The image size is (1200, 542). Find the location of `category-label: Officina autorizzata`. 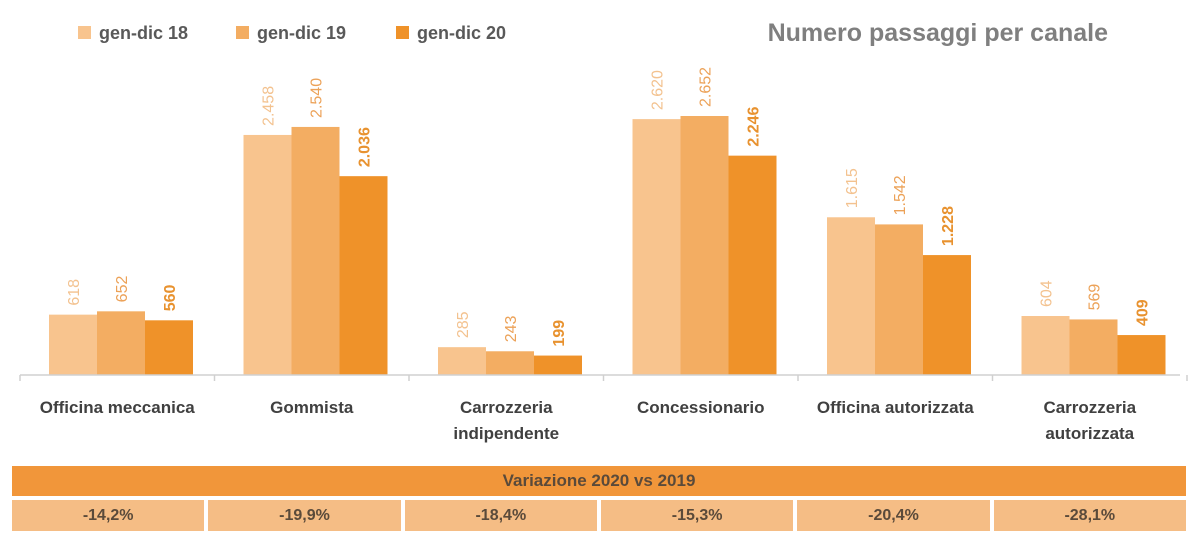

category-label: Officina autorizzata is located at coordinates (895, 407).